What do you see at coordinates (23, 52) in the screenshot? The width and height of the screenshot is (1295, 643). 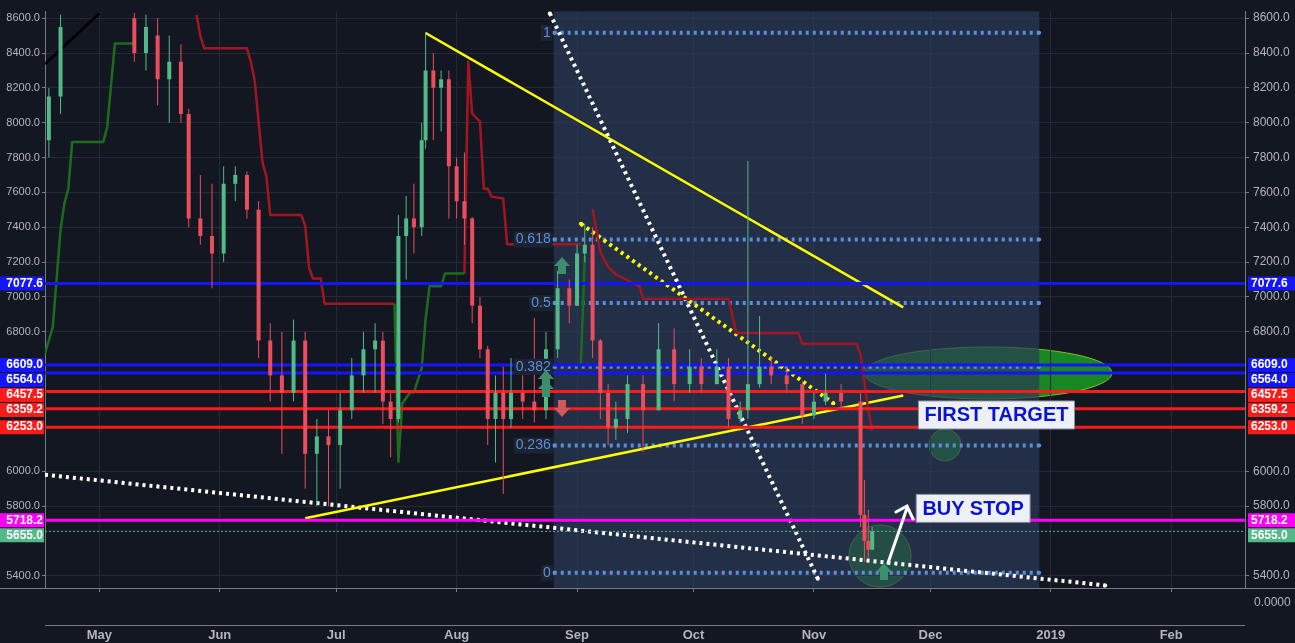 I see `y-tick-label: 8400.0` at bounding box center [23, 52].